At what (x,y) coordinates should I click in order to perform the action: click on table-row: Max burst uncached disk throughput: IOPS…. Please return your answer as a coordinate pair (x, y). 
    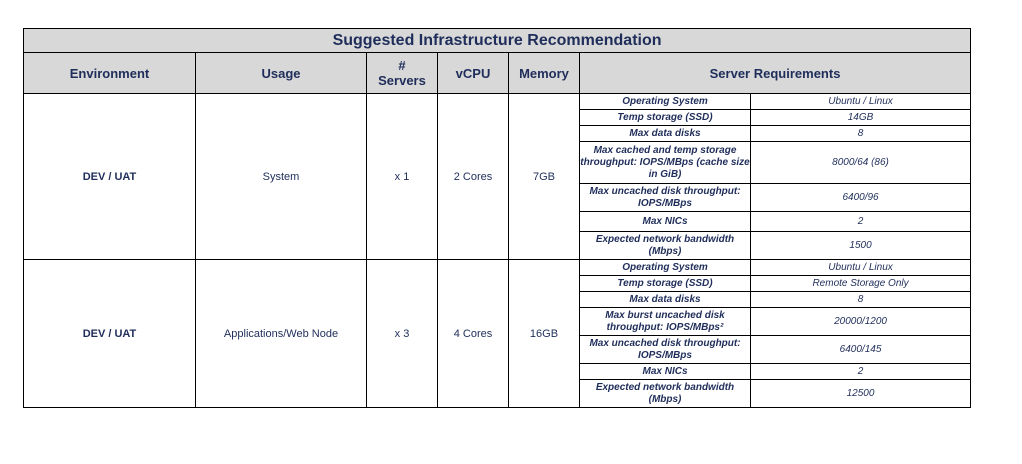
    Looking at the image, I should click on (498, 321).